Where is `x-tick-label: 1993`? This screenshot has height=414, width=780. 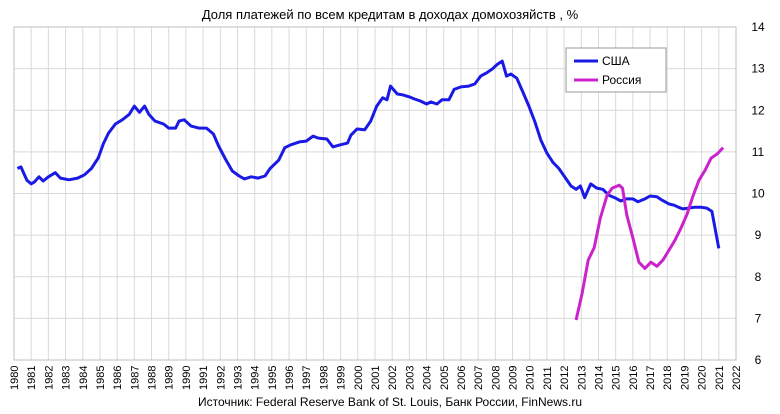 x-tick-label: 1993 is located at coordinates (238, 378).